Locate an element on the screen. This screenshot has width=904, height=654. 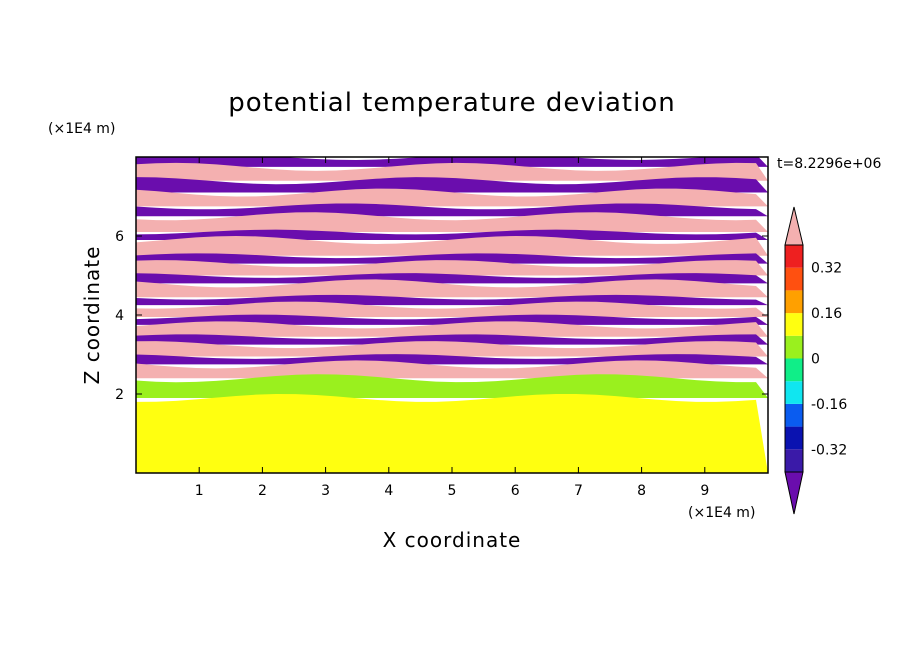
x-axis-label: X coordinate is located at coordinates (452, 540).